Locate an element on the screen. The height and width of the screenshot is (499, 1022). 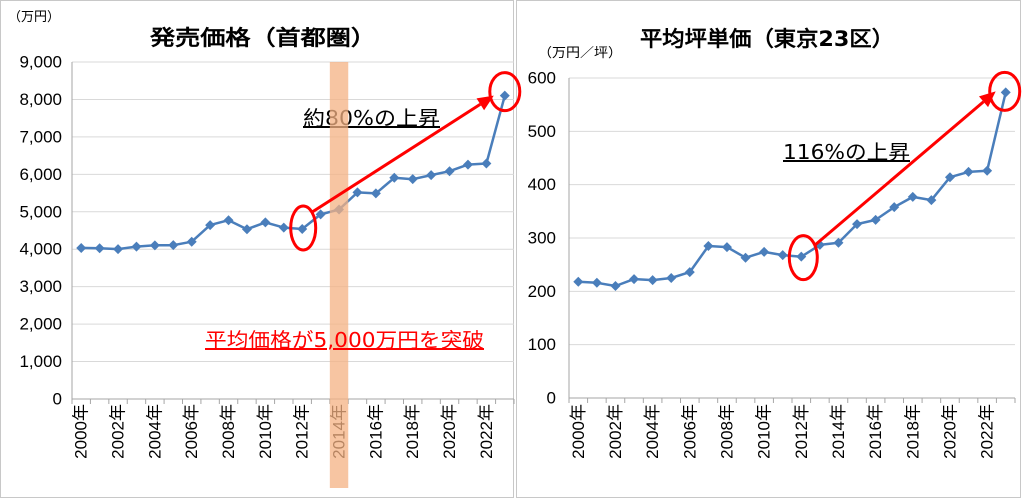
y-tick-label: 300 is located at coordinates (542, 238).